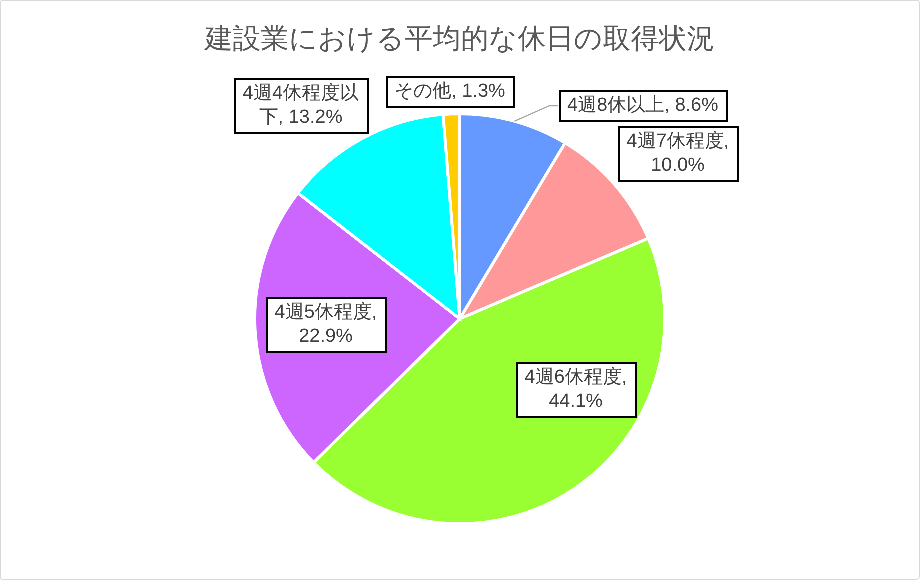 The image size is (920, 580). I want to click on slice-label: 4週5休程度, 22.9%, so click(326, 325).